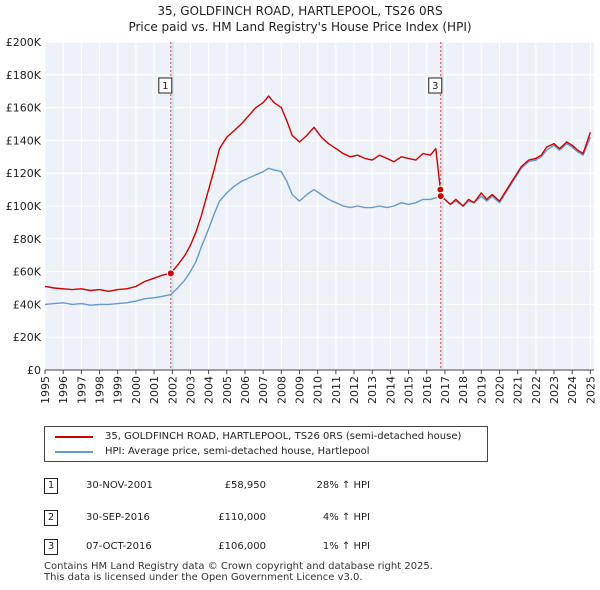 This screenshot has width=600, height=590. Describe the element at coordinates (118, 390) in the screenshot. I see `x-tick-label: 1999` at that location.